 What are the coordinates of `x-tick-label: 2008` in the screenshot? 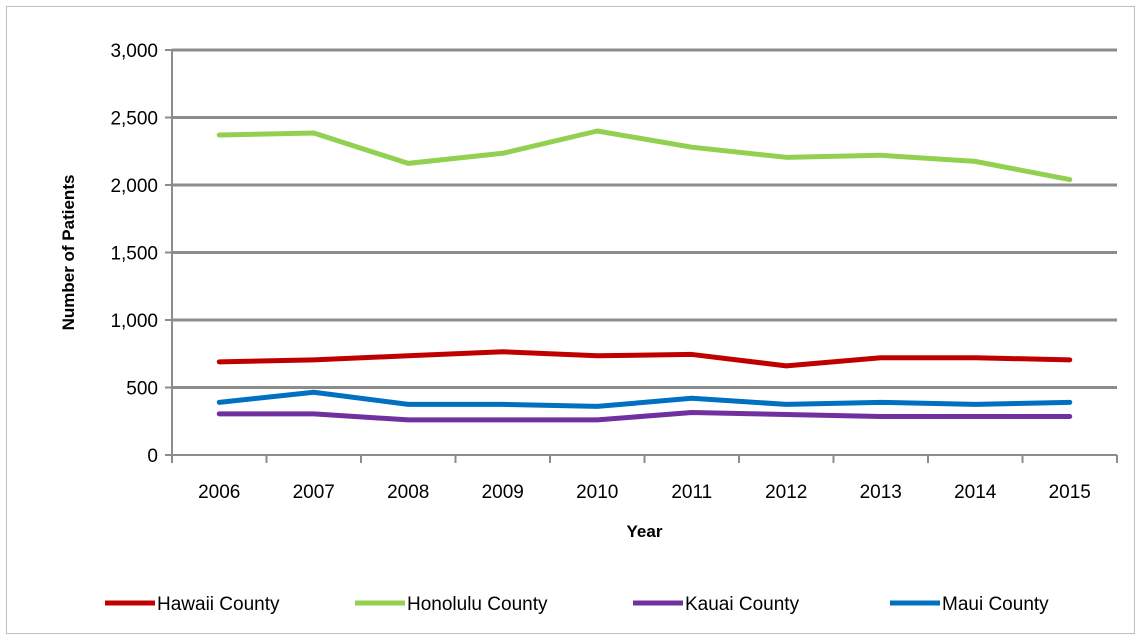 It's located at (408, 492).